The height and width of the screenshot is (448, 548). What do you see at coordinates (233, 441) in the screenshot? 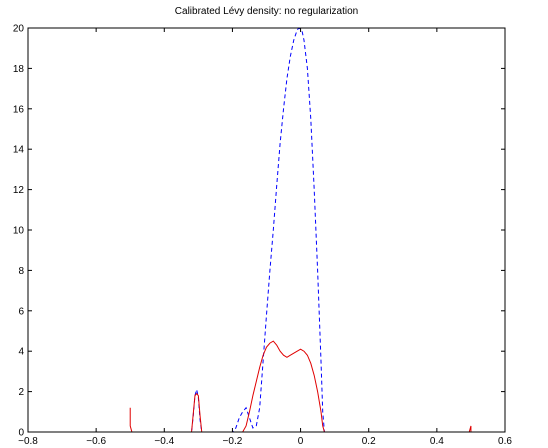
I see `x-tick-label: −0.2` at bounding box center [233, 441].